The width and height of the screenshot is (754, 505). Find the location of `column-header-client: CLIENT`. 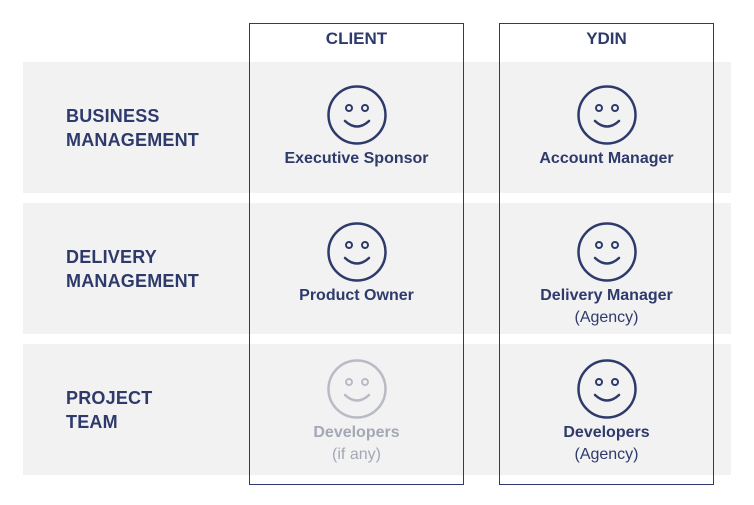

column-header-client: CLIENT is located at coordinates (356, 38).